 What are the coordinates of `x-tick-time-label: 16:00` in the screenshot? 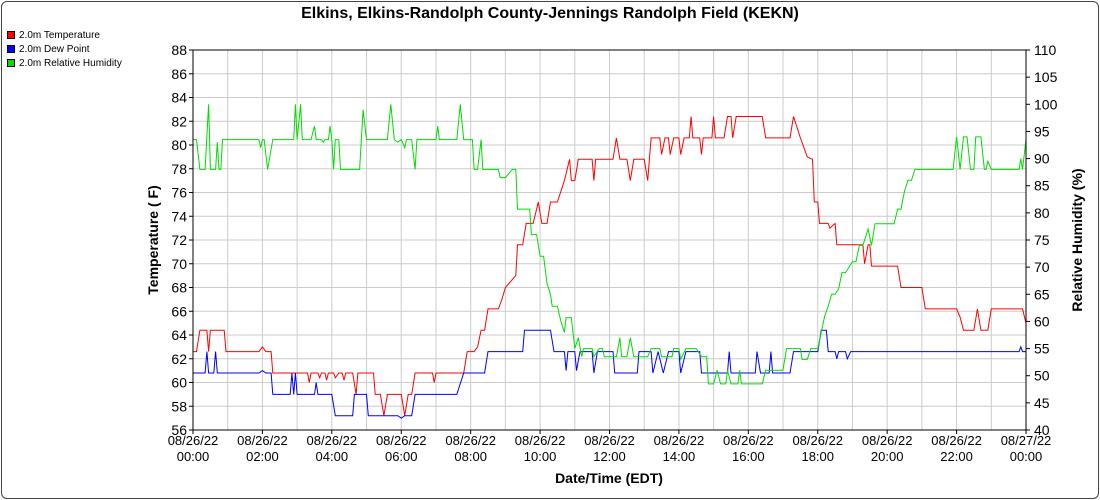 It's located at (748, 456).